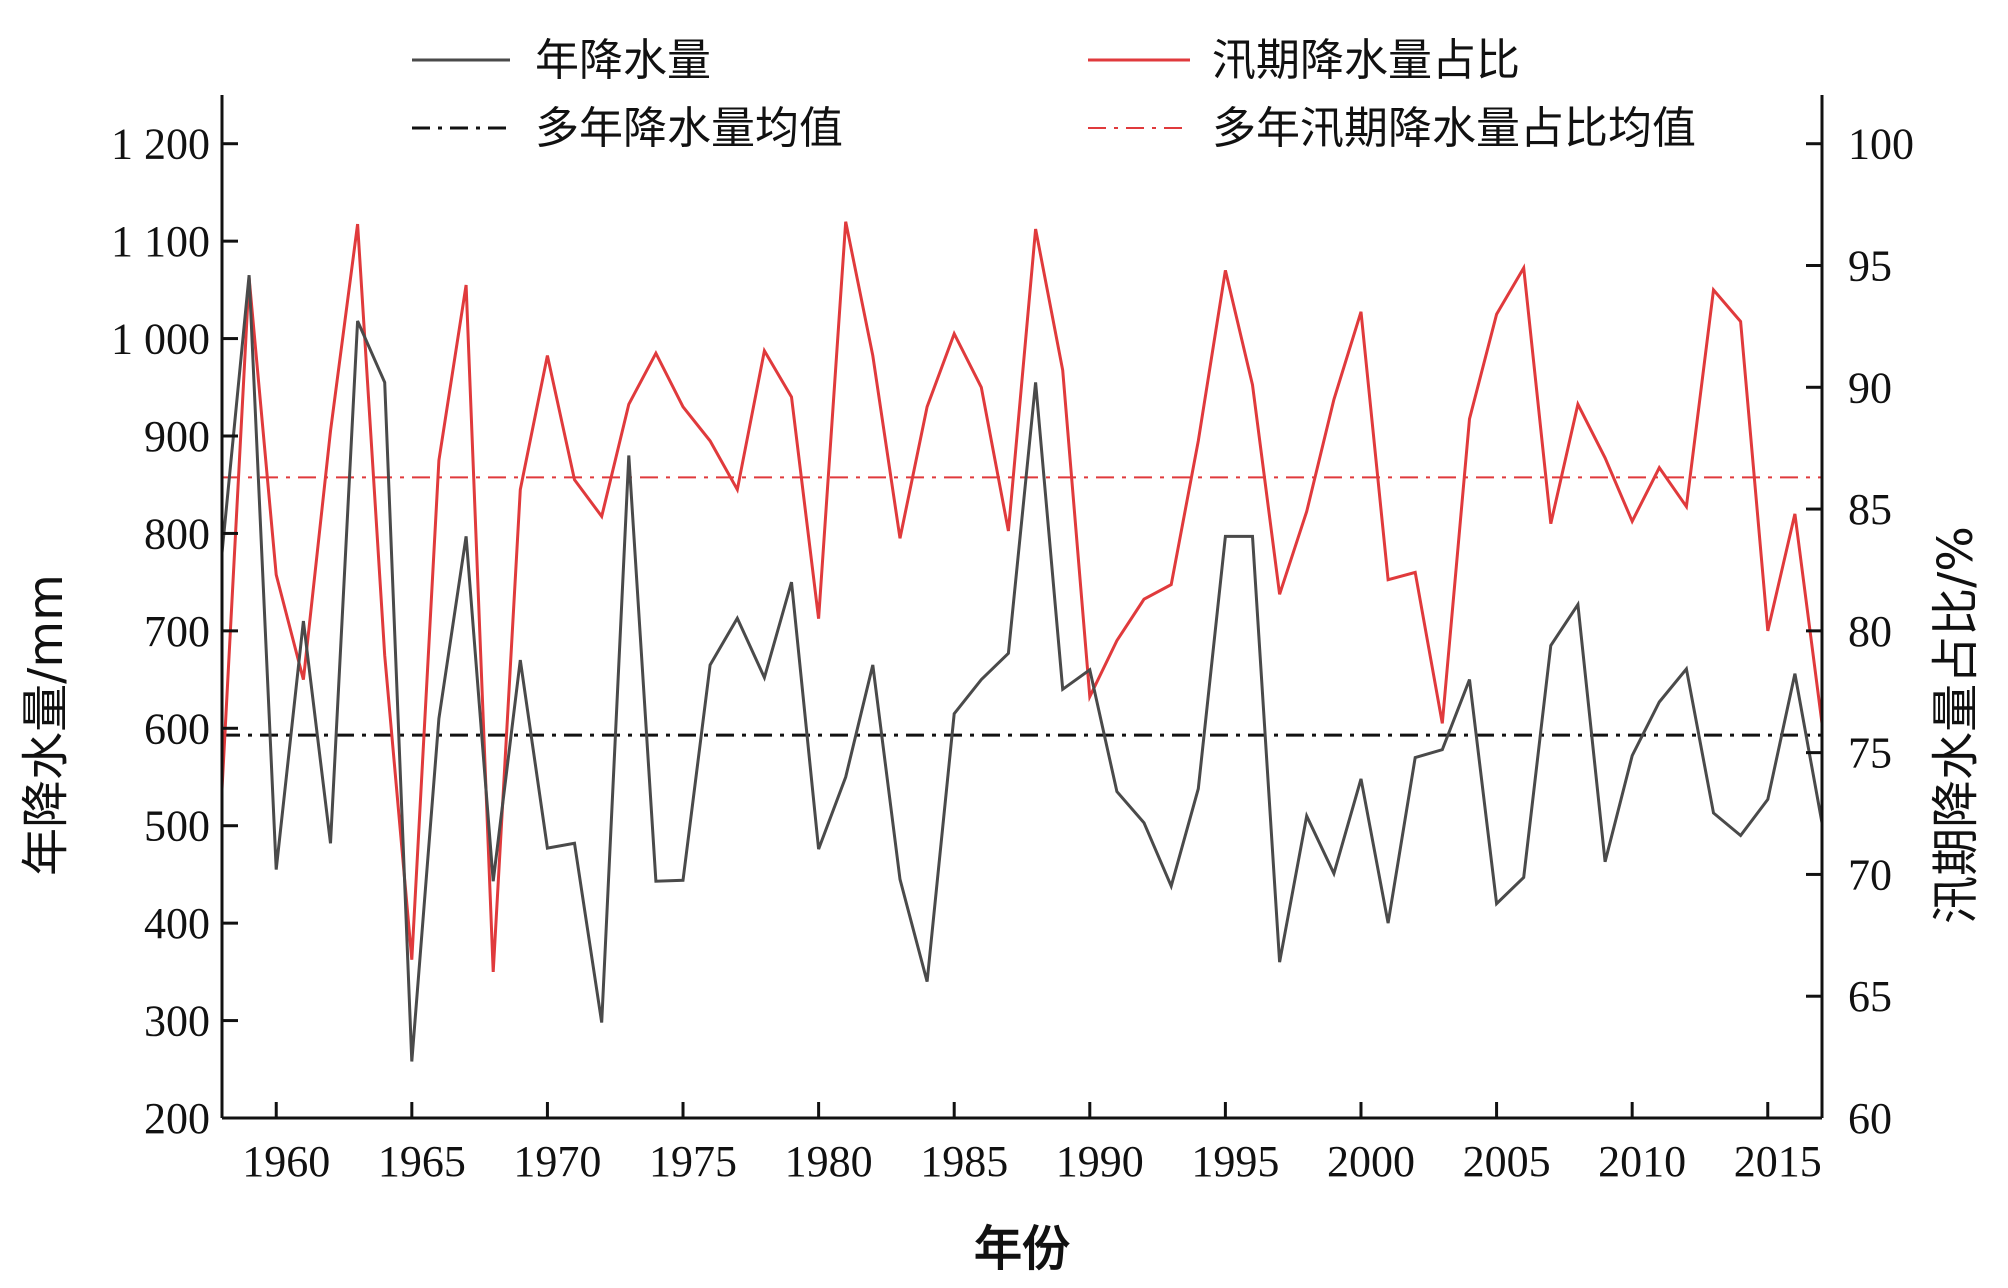  What do you see at coordinates (1956, 725) in the screenshot?
I see `y-axis-right-title: 汛期降水量占比/%` at bounding box center [1956, 725].